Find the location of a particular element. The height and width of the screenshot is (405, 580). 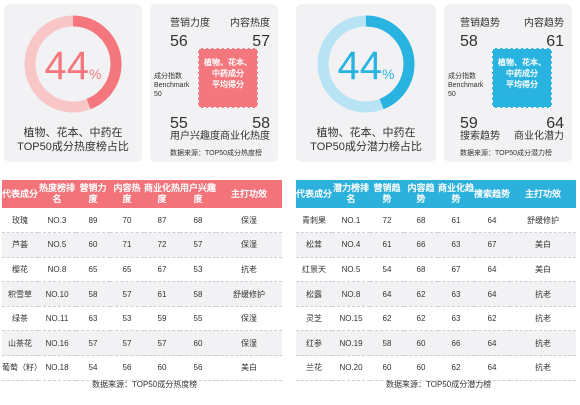

left-benchmark: 成分指数 Benchmark 50 is located at coordinates (172, 85).